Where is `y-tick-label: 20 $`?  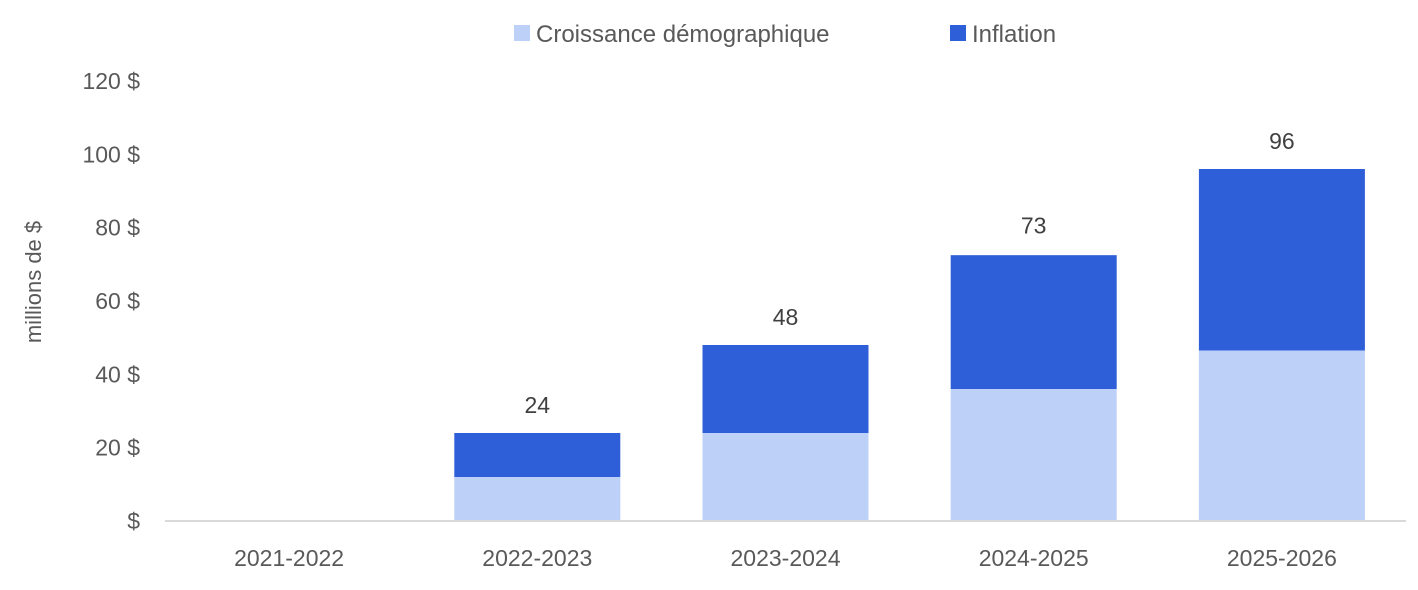 y-tick-label: 20 $ is located at coordinates (117, 448).